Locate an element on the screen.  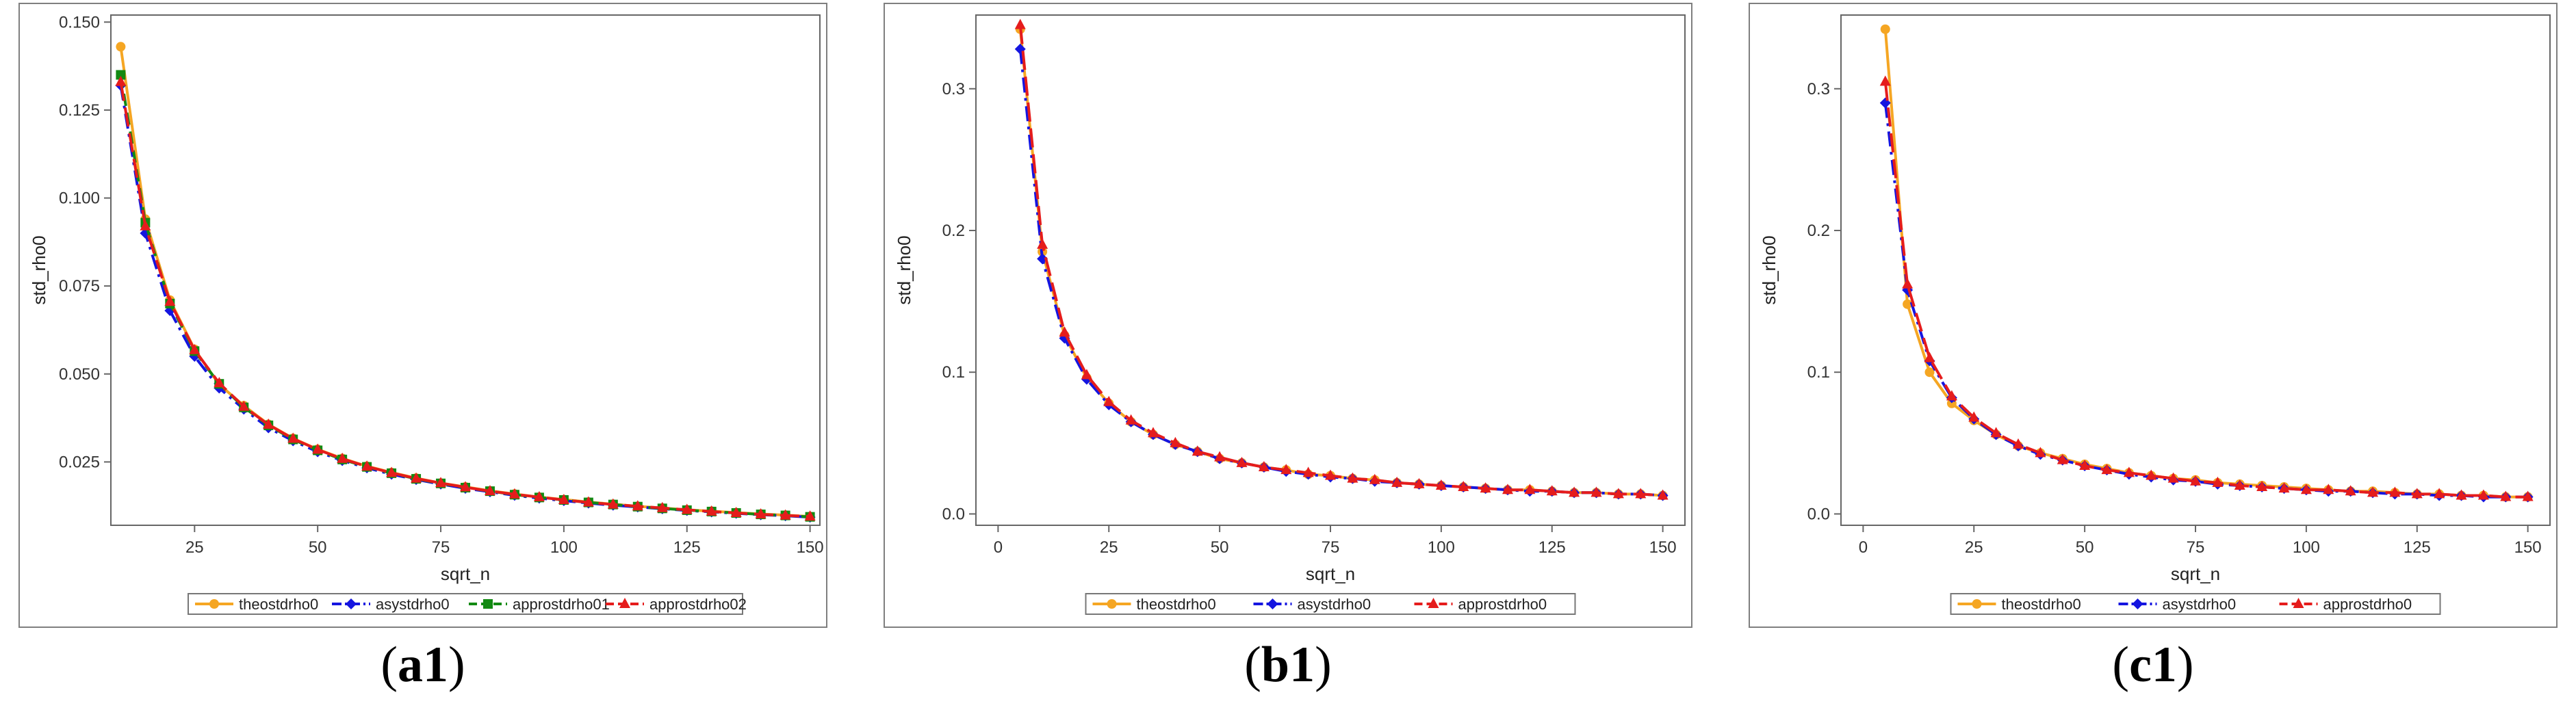
panel-caption-b1: (b1) is located at coordinates (1288, 665).